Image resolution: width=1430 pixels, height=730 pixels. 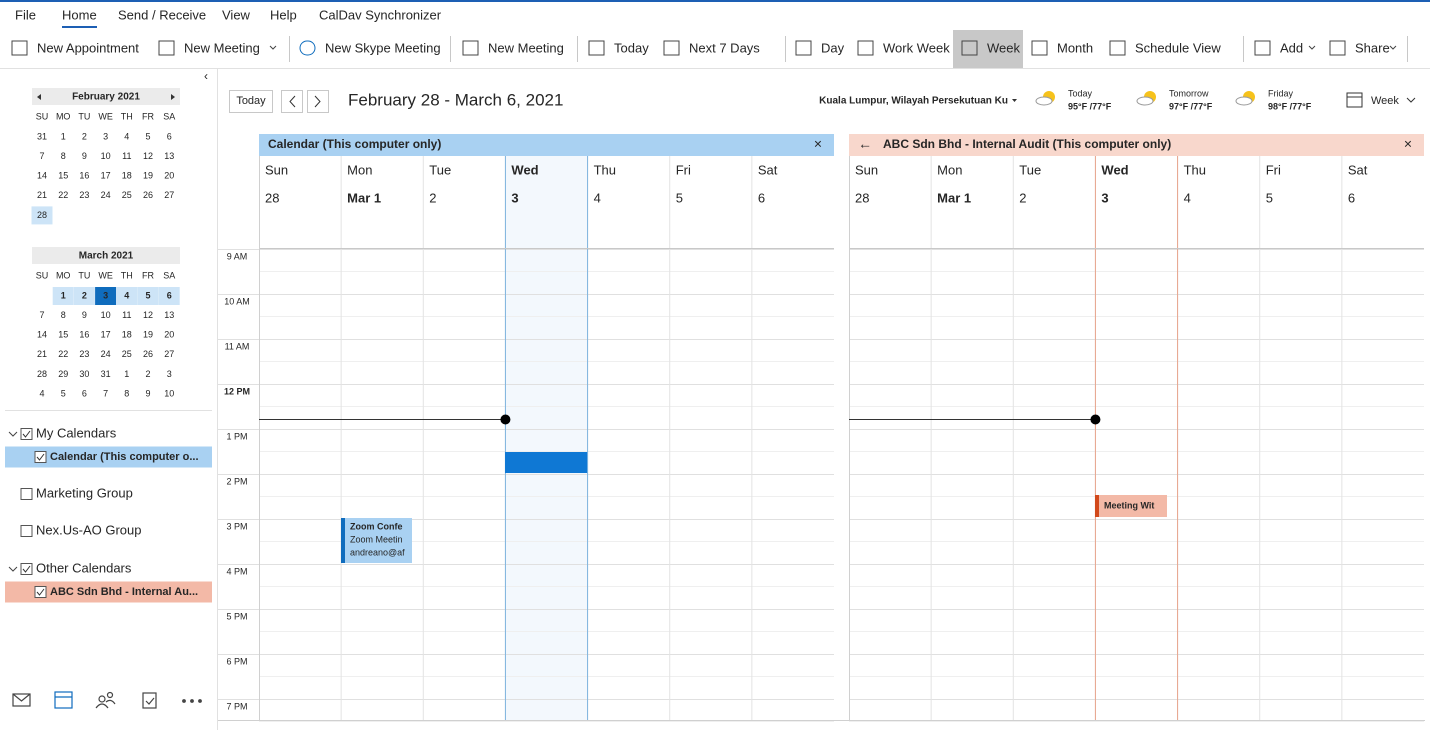 What do you see at coordinates (88, 529) in the screenshot?
I see `folder-label: Nex.Us-AO Group` at bounding box center [88, 529].